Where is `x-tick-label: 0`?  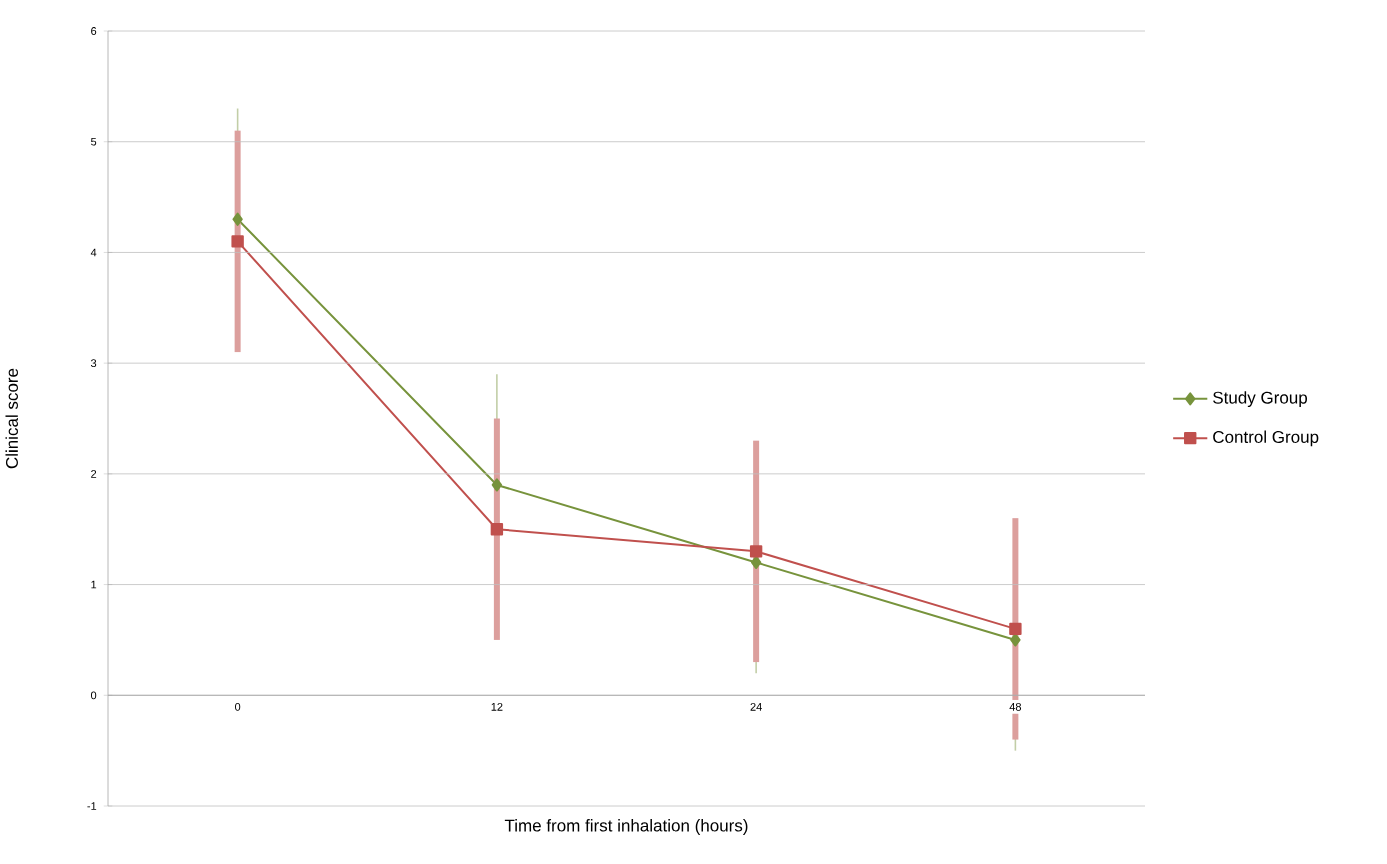
x-tick-label: 0 is located at coordinates (238, 706).